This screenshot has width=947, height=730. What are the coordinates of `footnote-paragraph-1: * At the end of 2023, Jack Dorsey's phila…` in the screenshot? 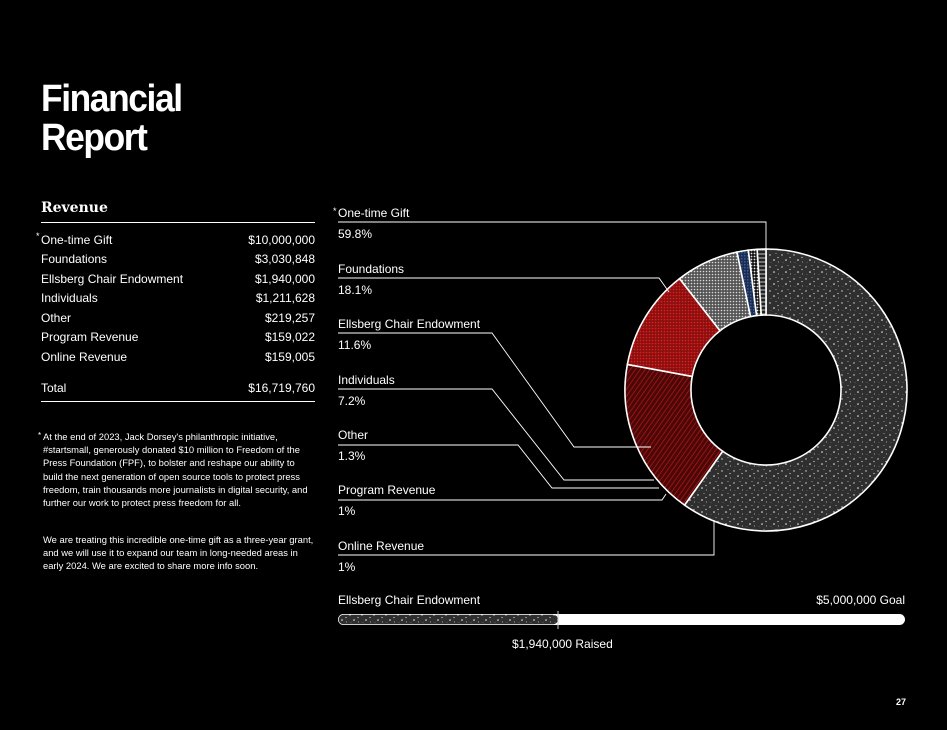 It's located at (176, 469).